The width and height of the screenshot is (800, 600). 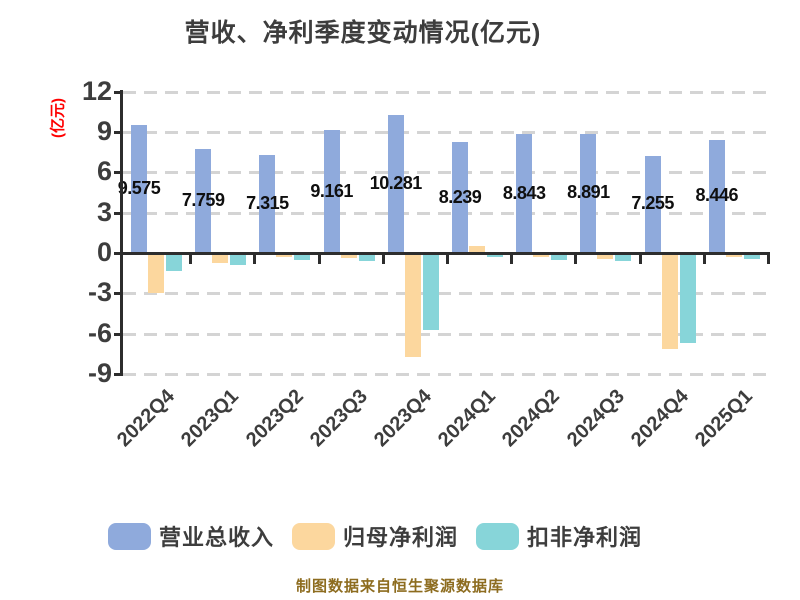 I want to click on y-tick-label: 12, so click(x=96, y=90).